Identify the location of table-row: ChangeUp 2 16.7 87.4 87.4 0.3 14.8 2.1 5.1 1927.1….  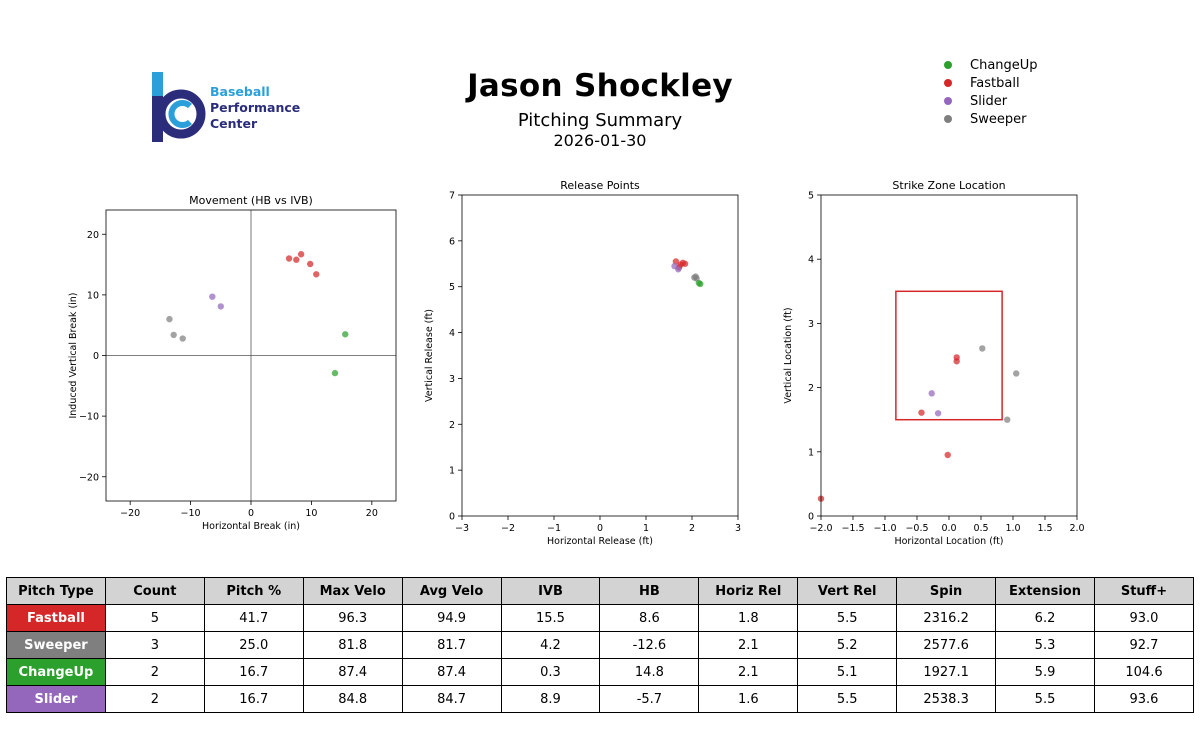
(600, 672).